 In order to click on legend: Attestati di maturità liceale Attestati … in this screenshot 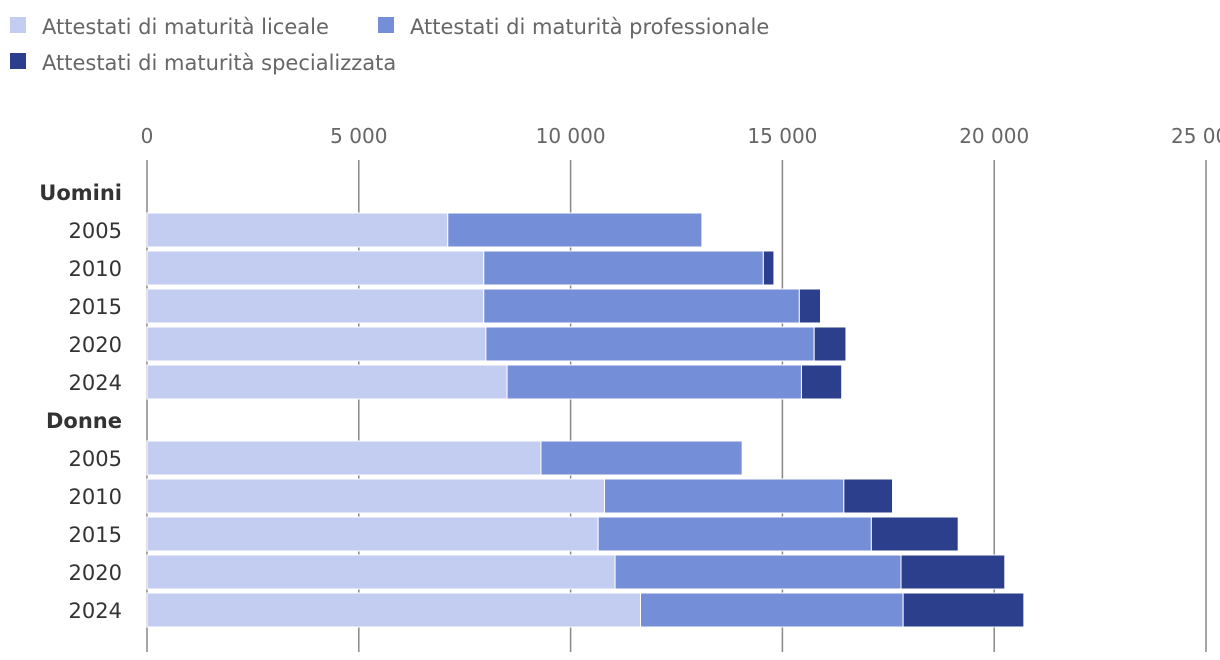, I will do `click(389, 45)`.